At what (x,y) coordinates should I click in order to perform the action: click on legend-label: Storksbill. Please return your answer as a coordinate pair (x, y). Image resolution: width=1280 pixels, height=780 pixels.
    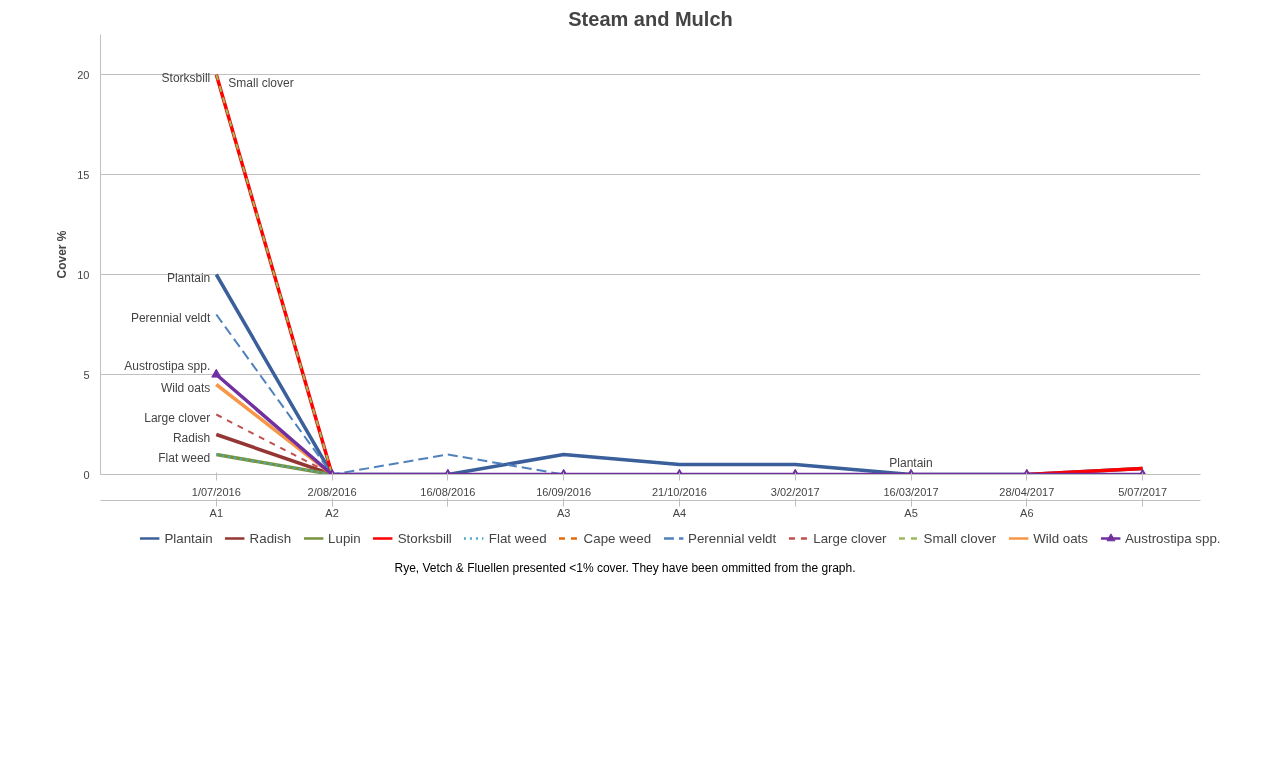
    Looking at the image, I should click on (424, 538).